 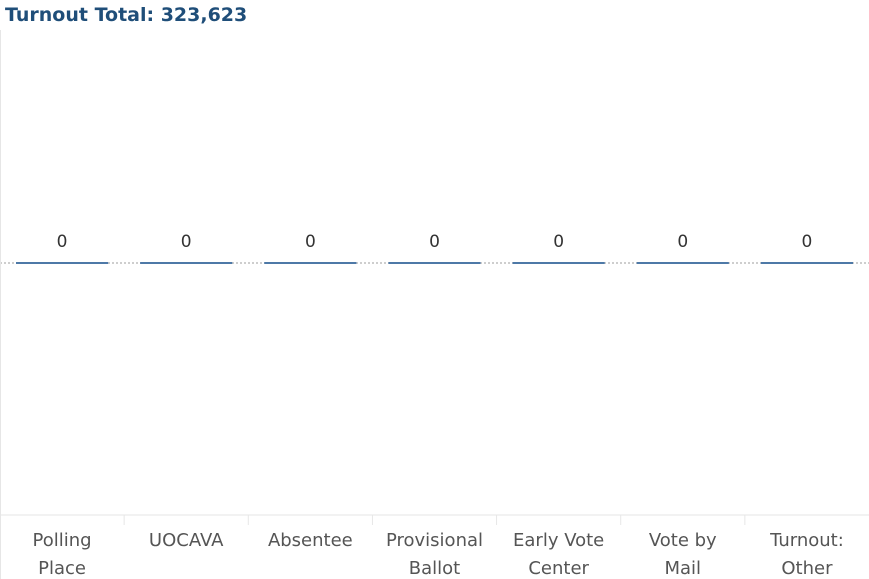 I want to click on category-label: UOCAVA, so click(x=186, y=540).